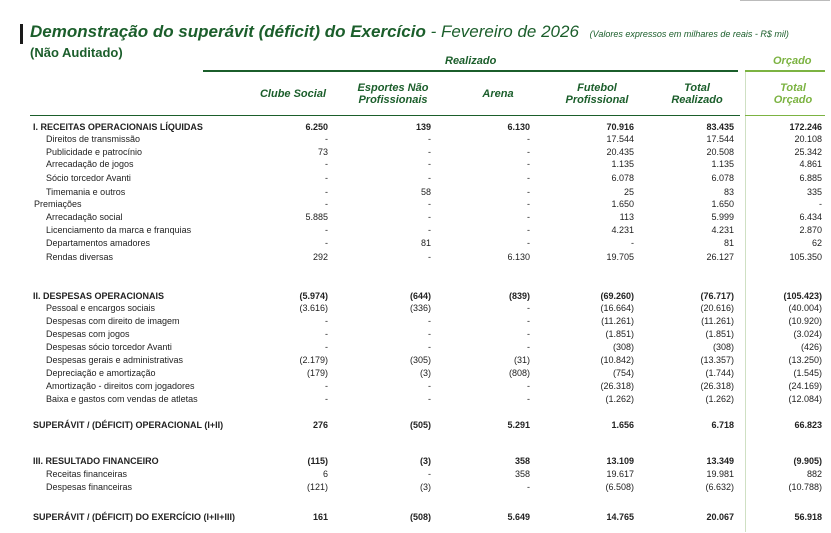 This screenshot has height=533, width=831. I want to click on cell-value: 6.250, so click(316, 127).